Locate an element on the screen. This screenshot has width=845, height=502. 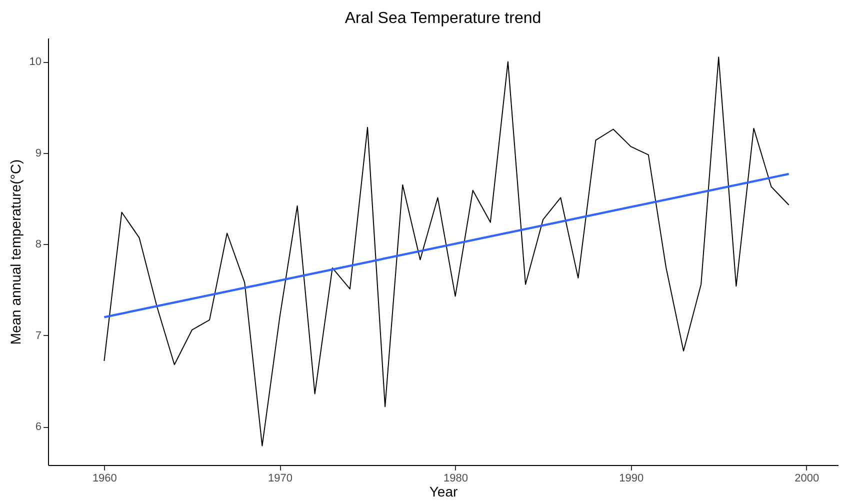
x-axis-title: Year is located at coordinates (443, 492).